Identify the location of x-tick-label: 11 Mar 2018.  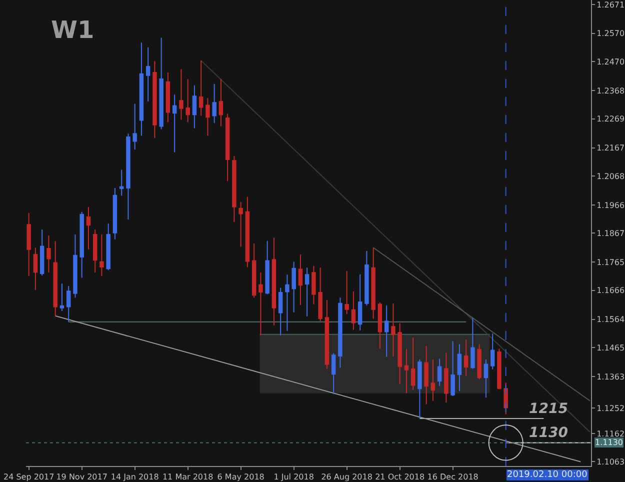
(188, 477).